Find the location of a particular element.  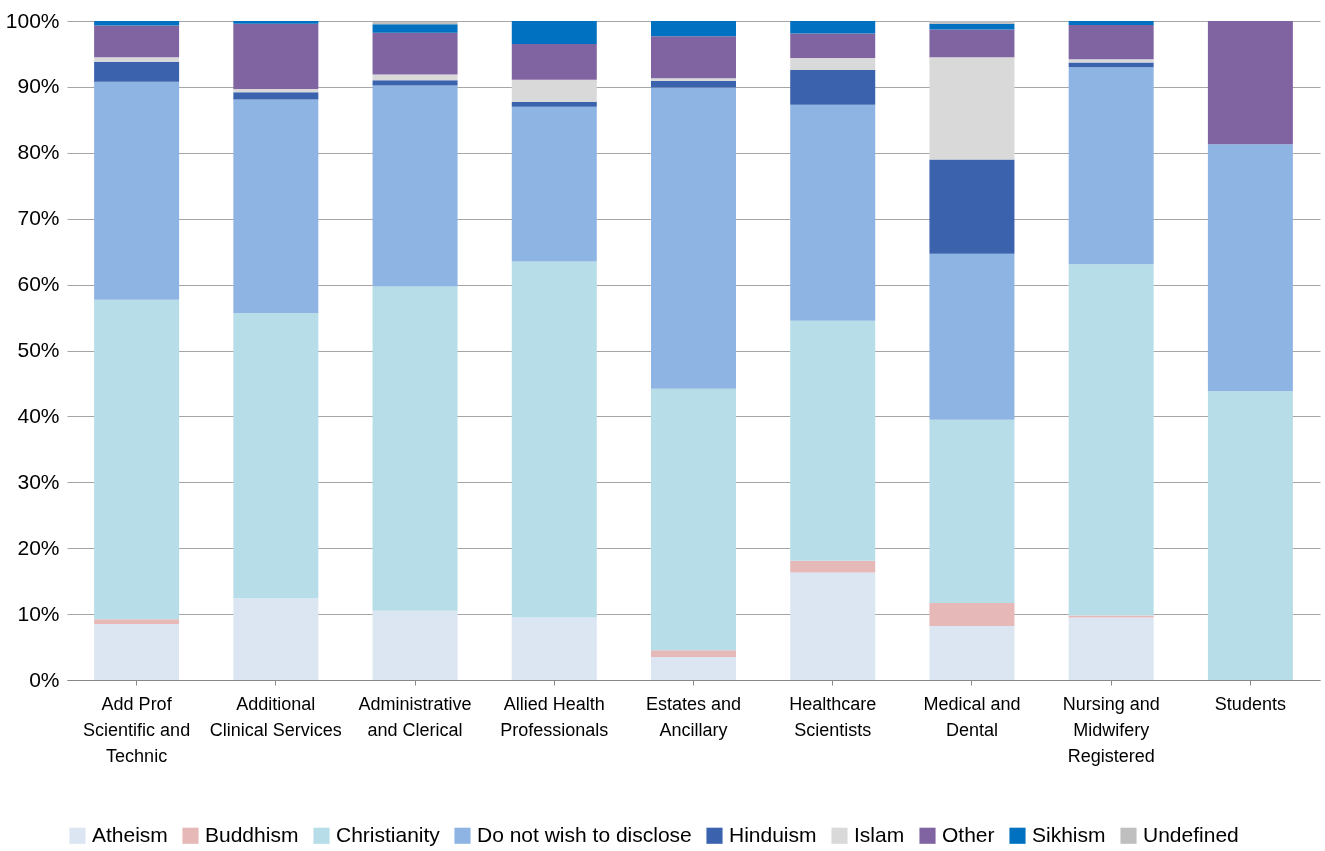

x-tick-label: Medical and Dental is located at coordinates (972, 716).